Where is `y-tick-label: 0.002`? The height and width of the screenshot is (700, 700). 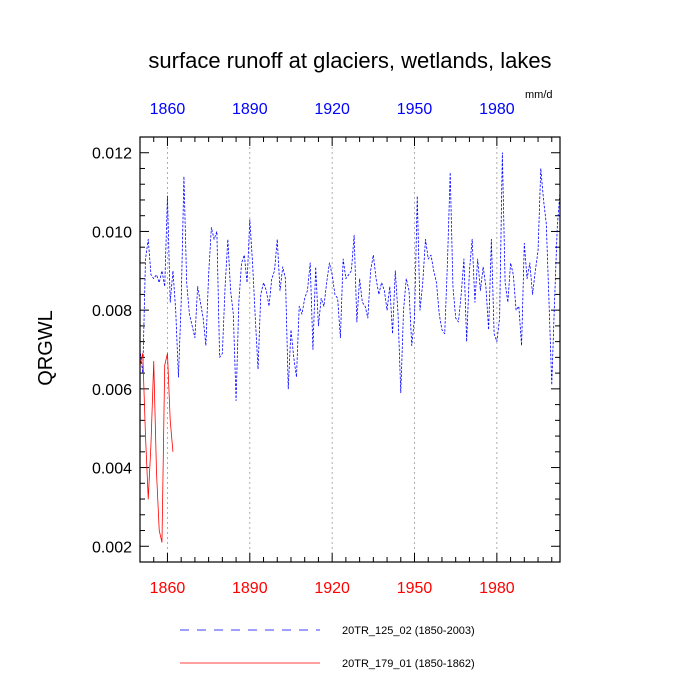
y-tick-label: 0.002 is located at coordinates (112, 547).